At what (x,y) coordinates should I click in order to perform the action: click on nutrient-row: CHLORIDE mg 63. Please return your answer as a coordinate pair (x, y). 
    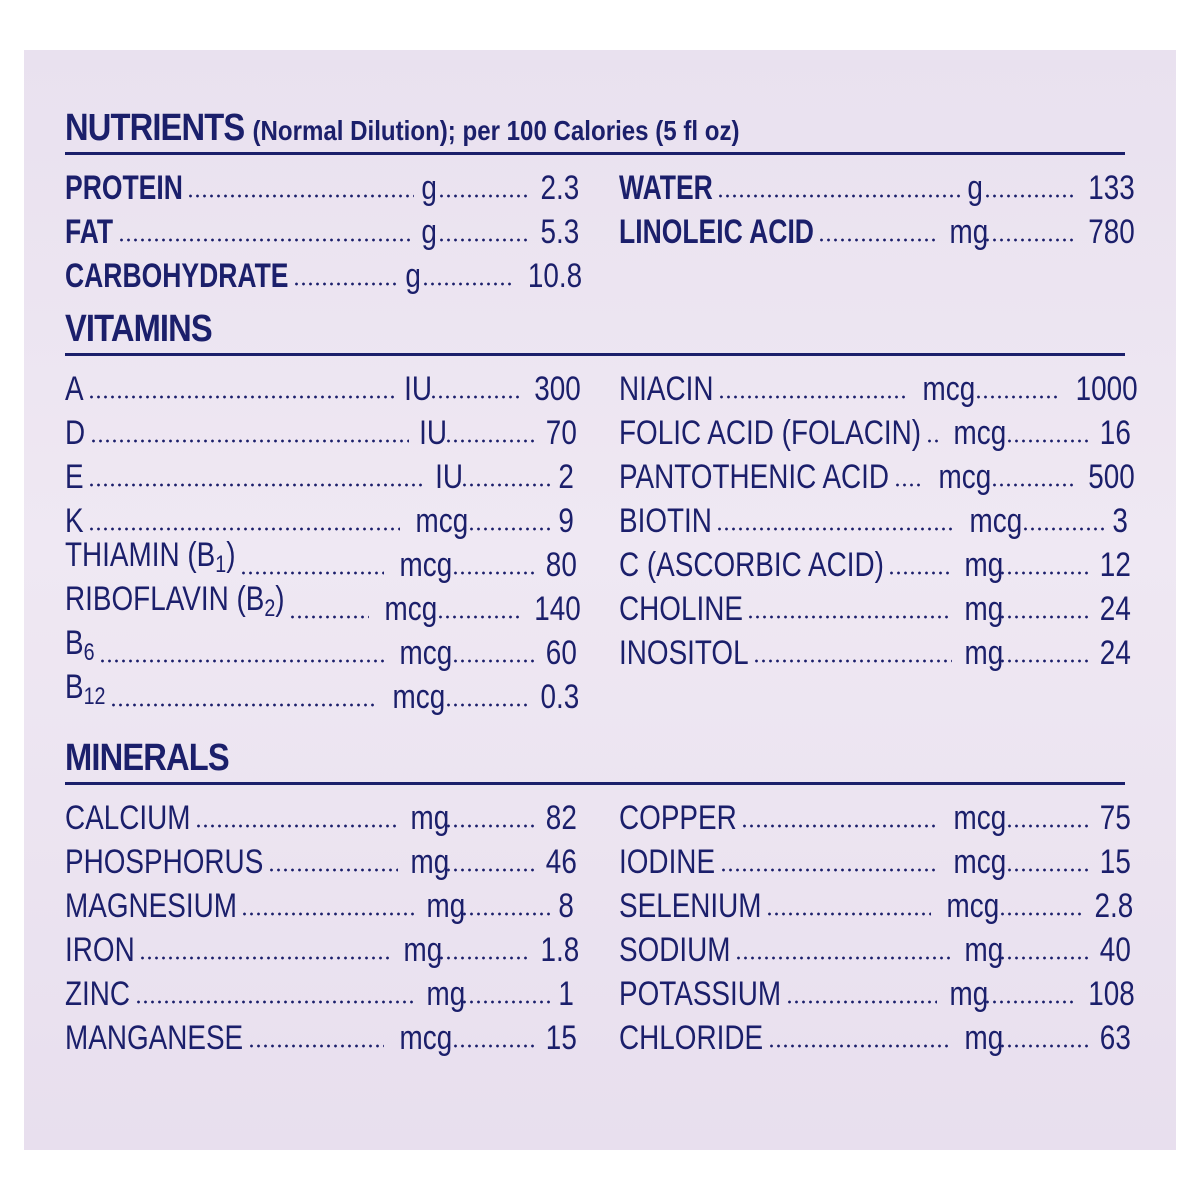
    Looking at the image, I should click on (875, 1035).